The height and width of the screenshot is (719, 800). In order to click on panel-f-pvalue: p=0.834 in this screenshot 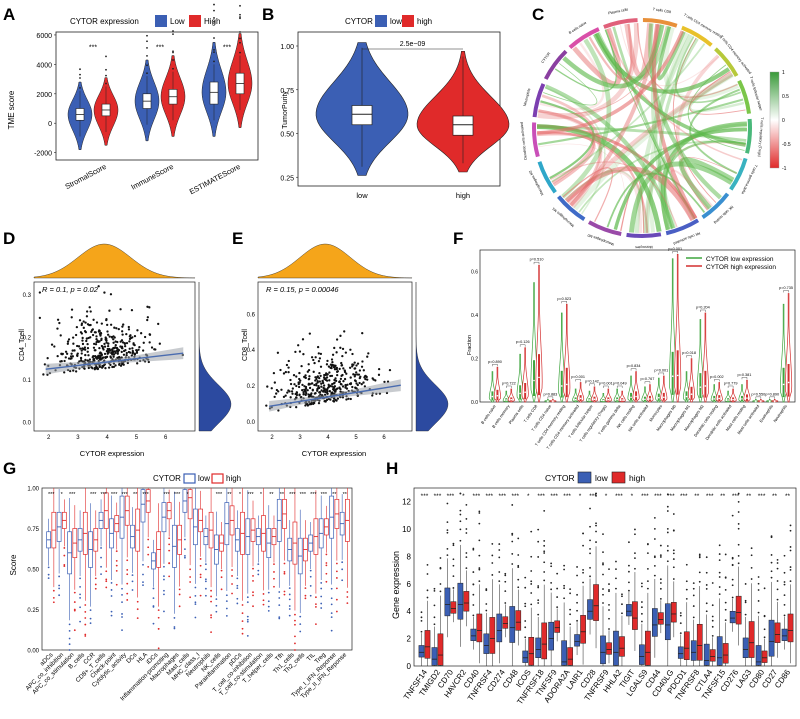, I will do `click(634, 366)`.